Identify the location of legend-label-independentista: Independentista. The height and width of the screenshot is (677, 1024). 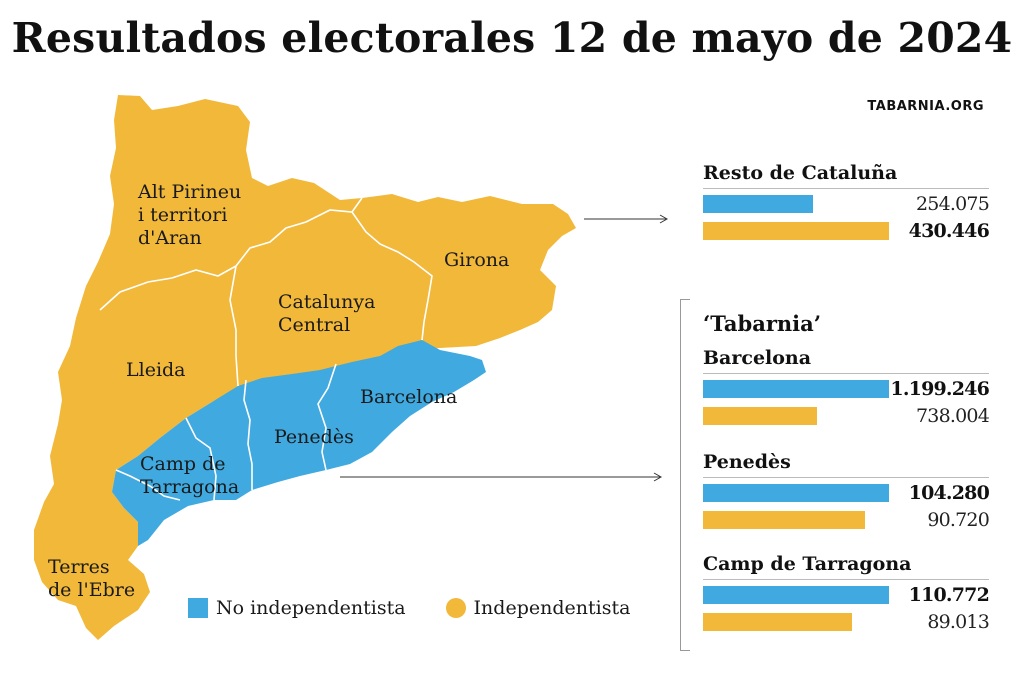
(552, 608).